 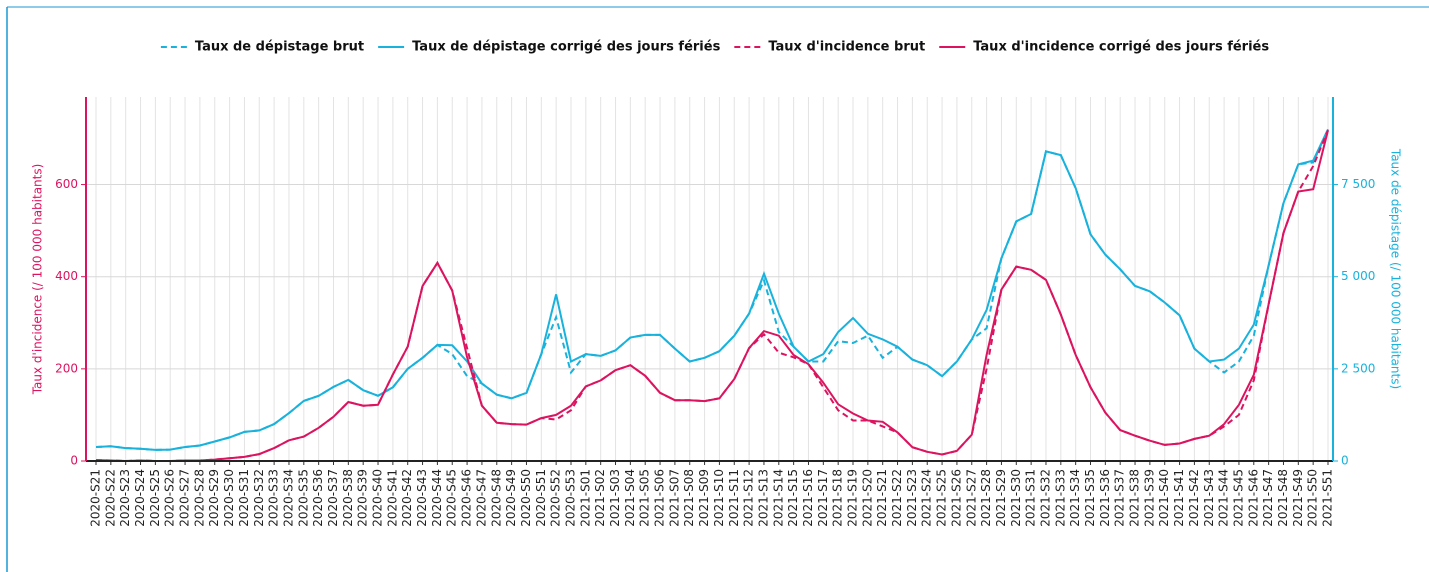 I want to click on x-tick-label: 2020-S26, so click(x=170, y=498).